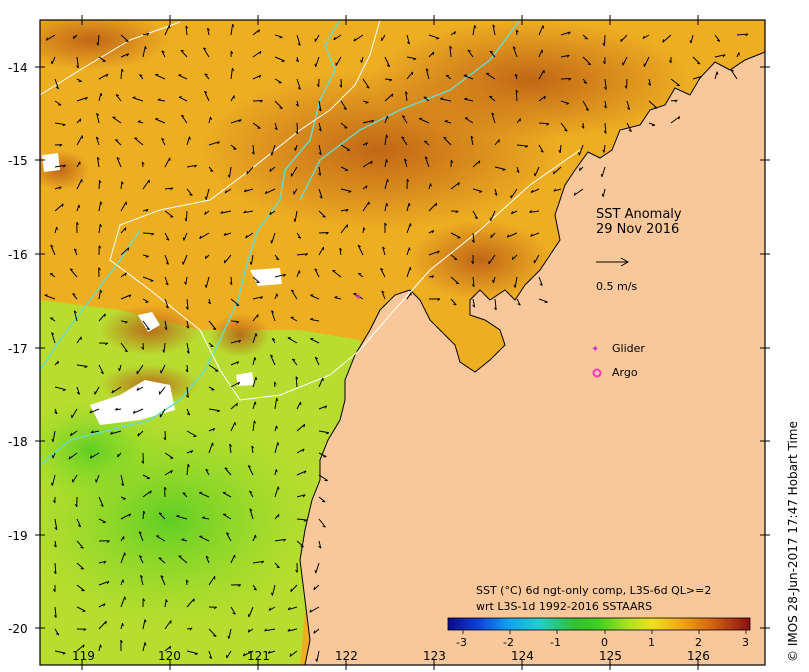 This screenshot has height=672, width=809. Describe the element at coordinates (110, 58) in the screenshot. I see `bathy-contour-white` at that location.